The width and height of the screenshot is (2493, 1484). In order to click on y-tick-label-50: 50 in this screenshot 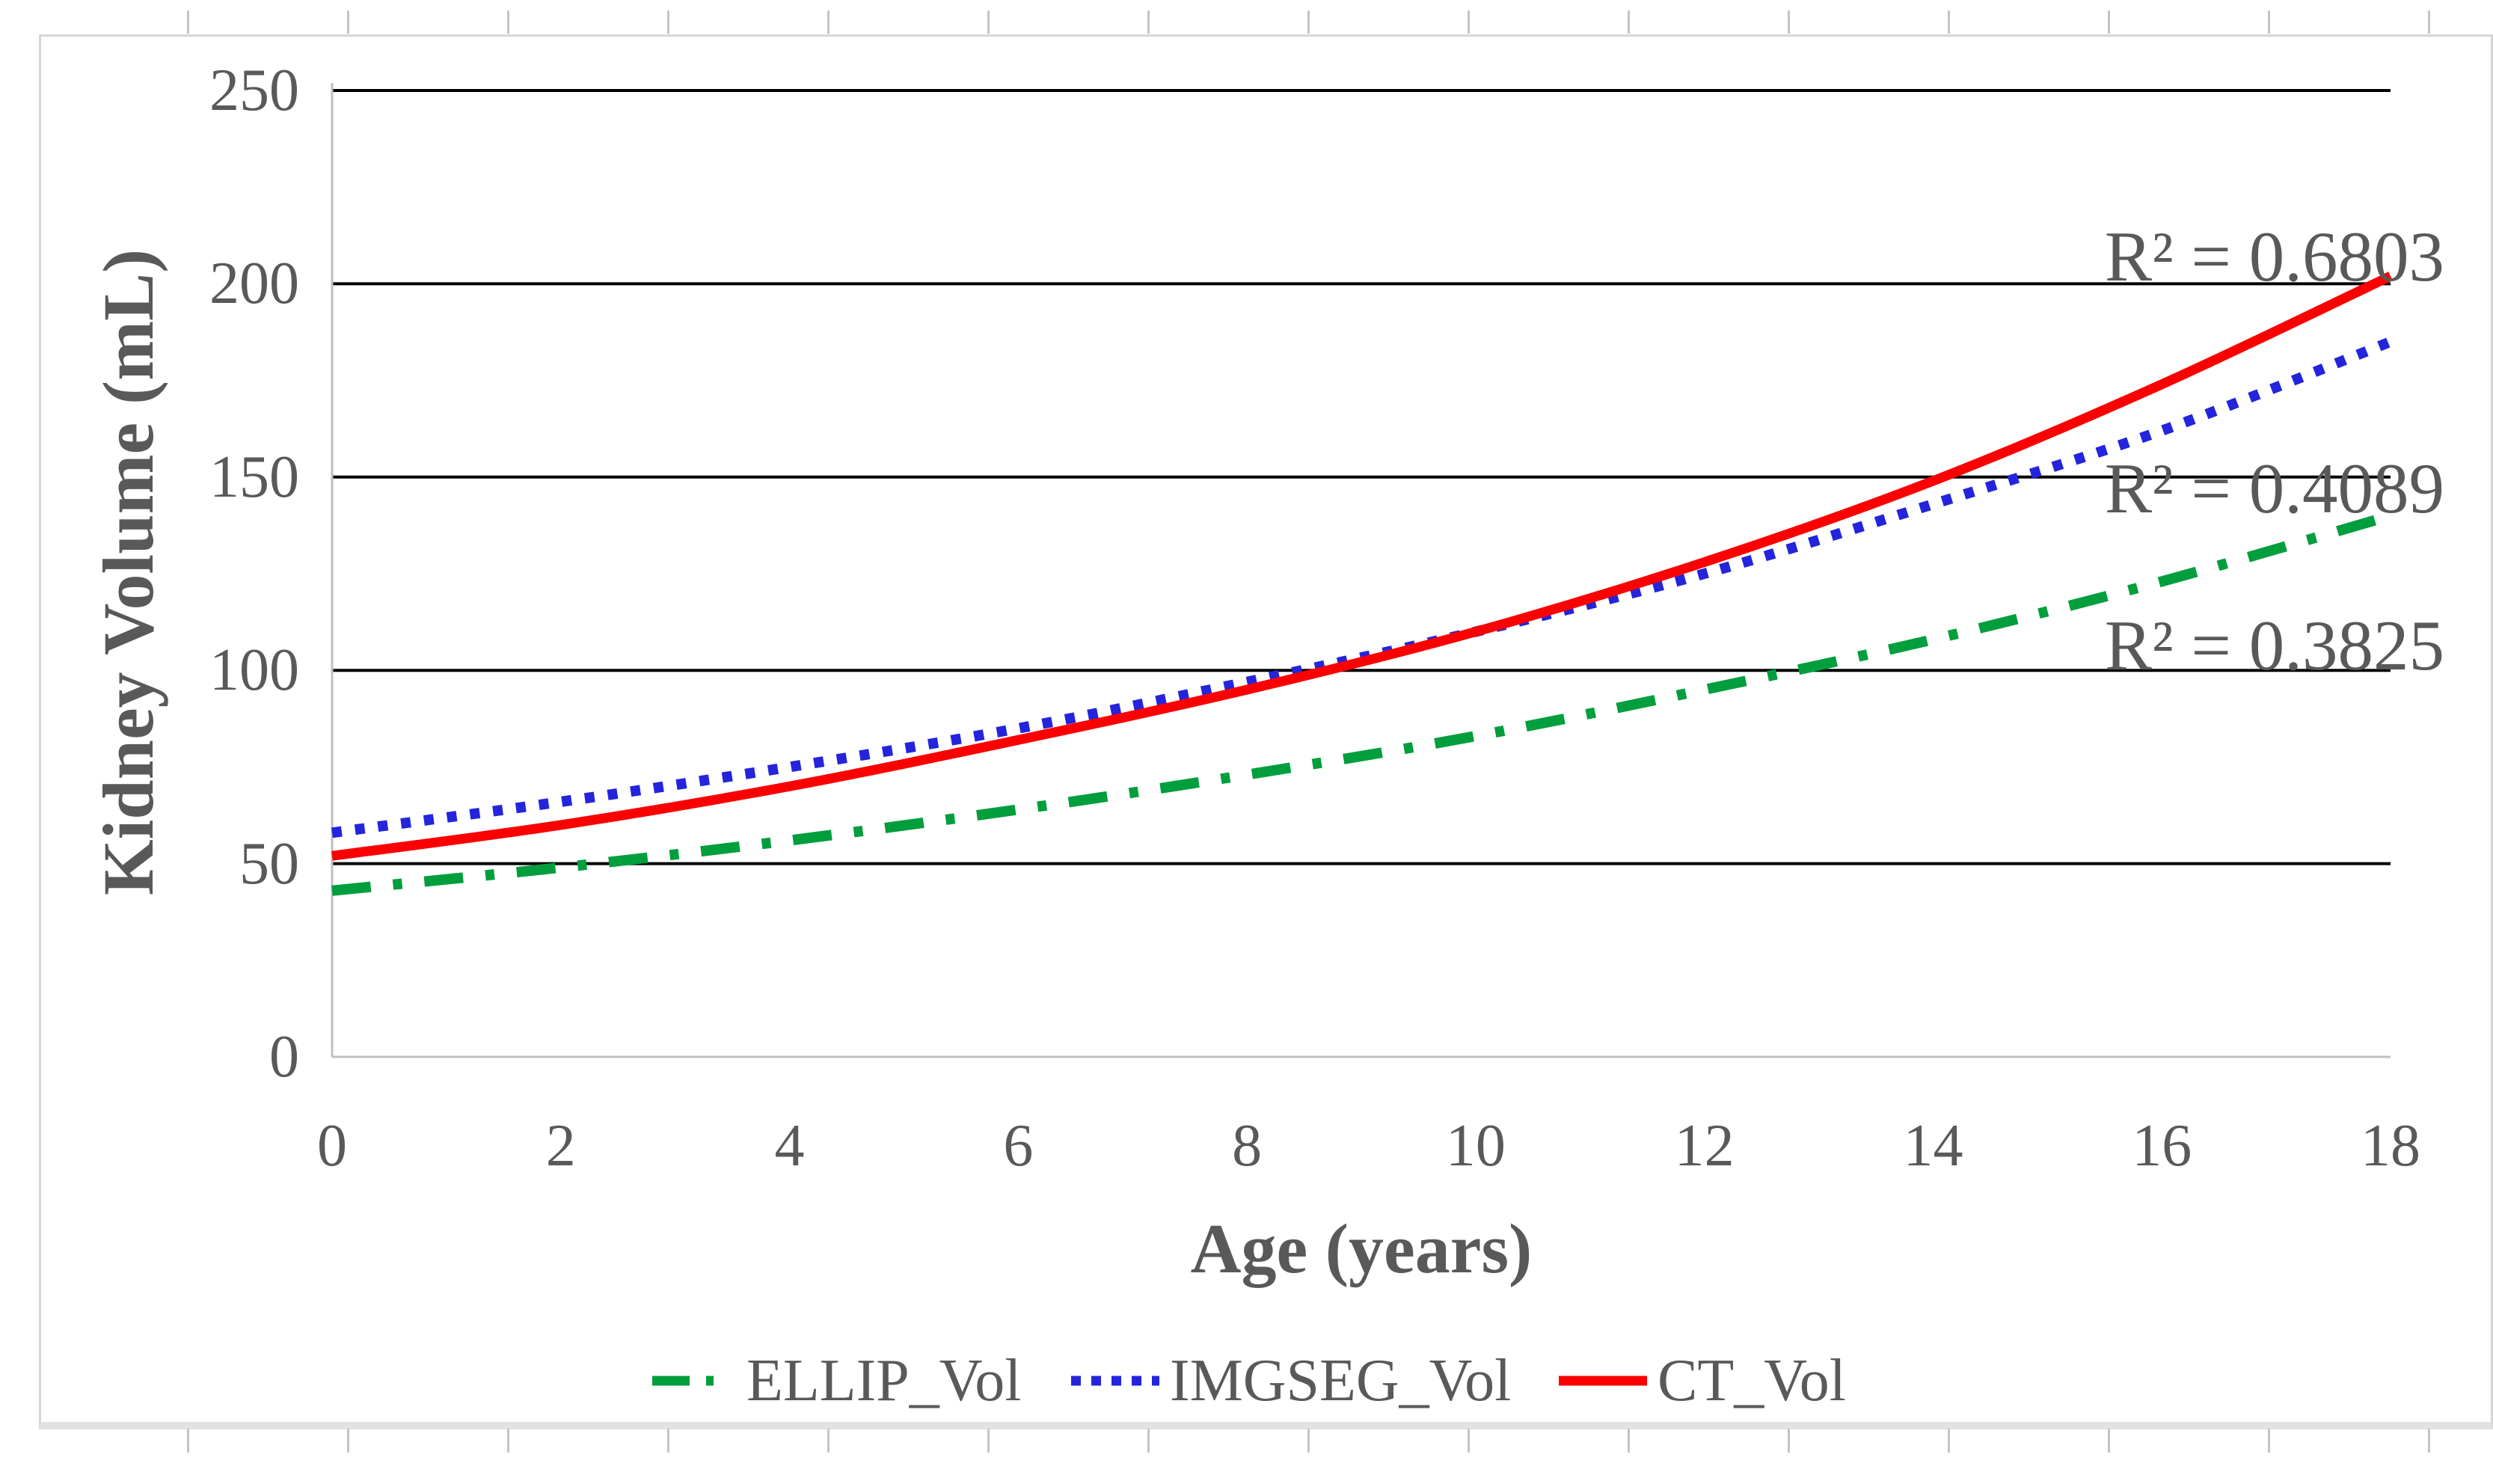, I will do `click(269, 863)`.